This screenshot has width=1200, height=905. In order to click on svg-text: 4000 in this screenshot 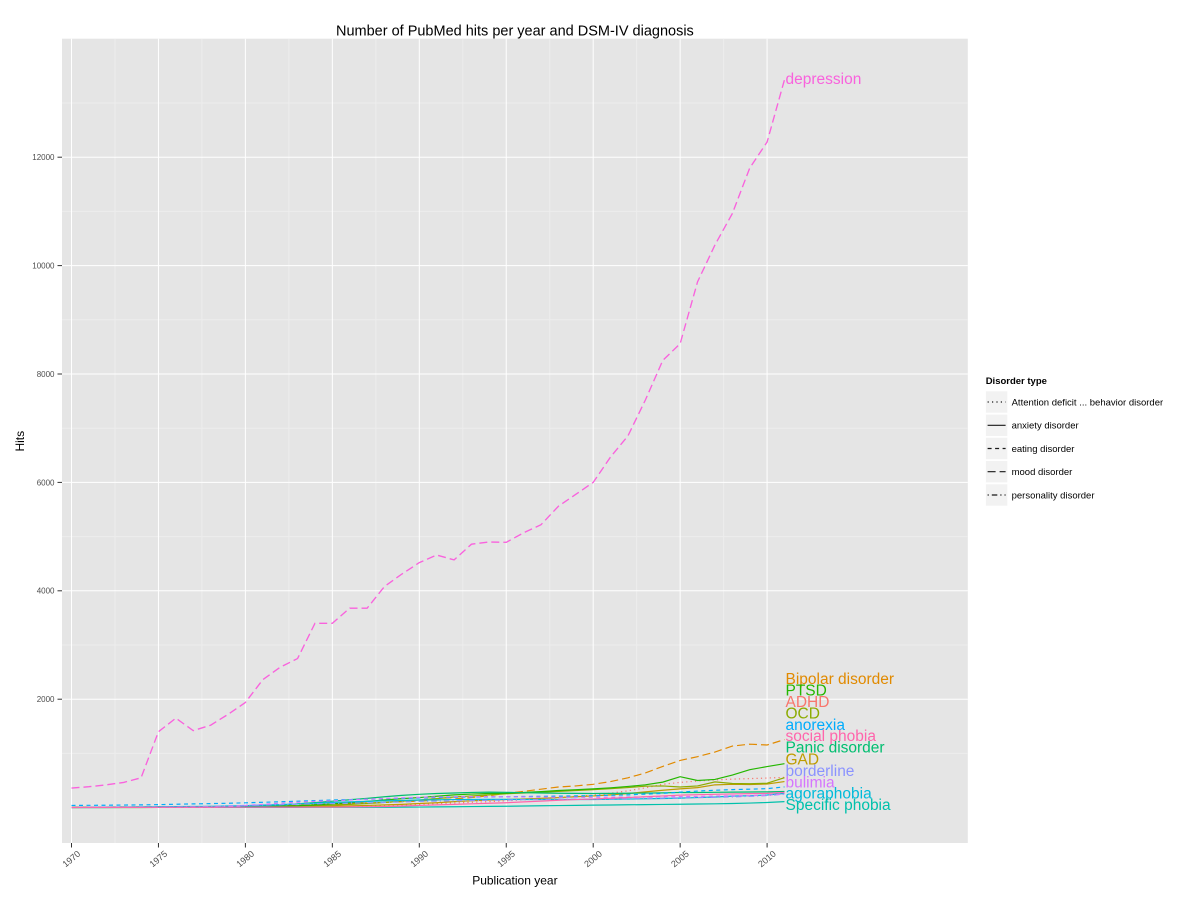, I will do `click(46, 591)`.